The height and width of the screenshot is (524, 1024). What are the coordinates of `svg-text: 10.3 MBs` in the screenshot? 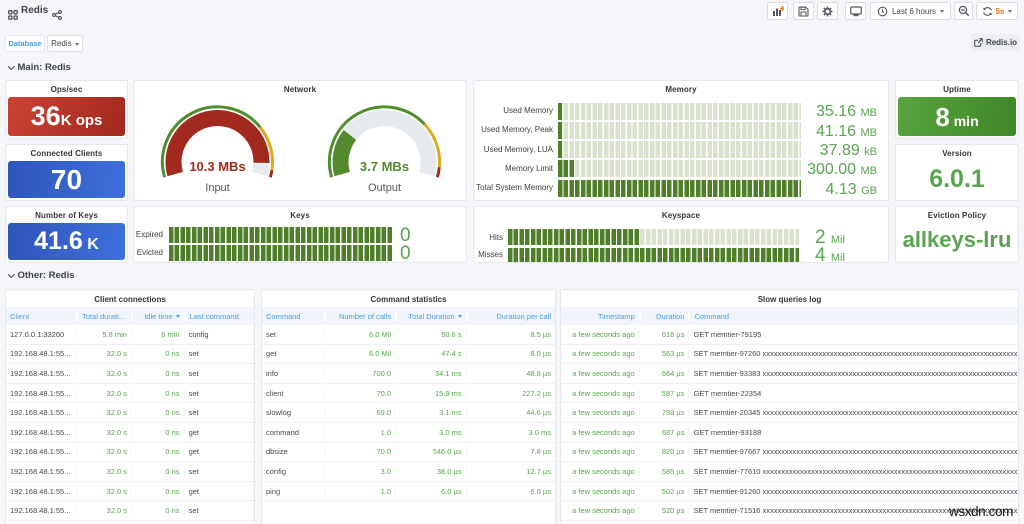 It's located at (217, 166).